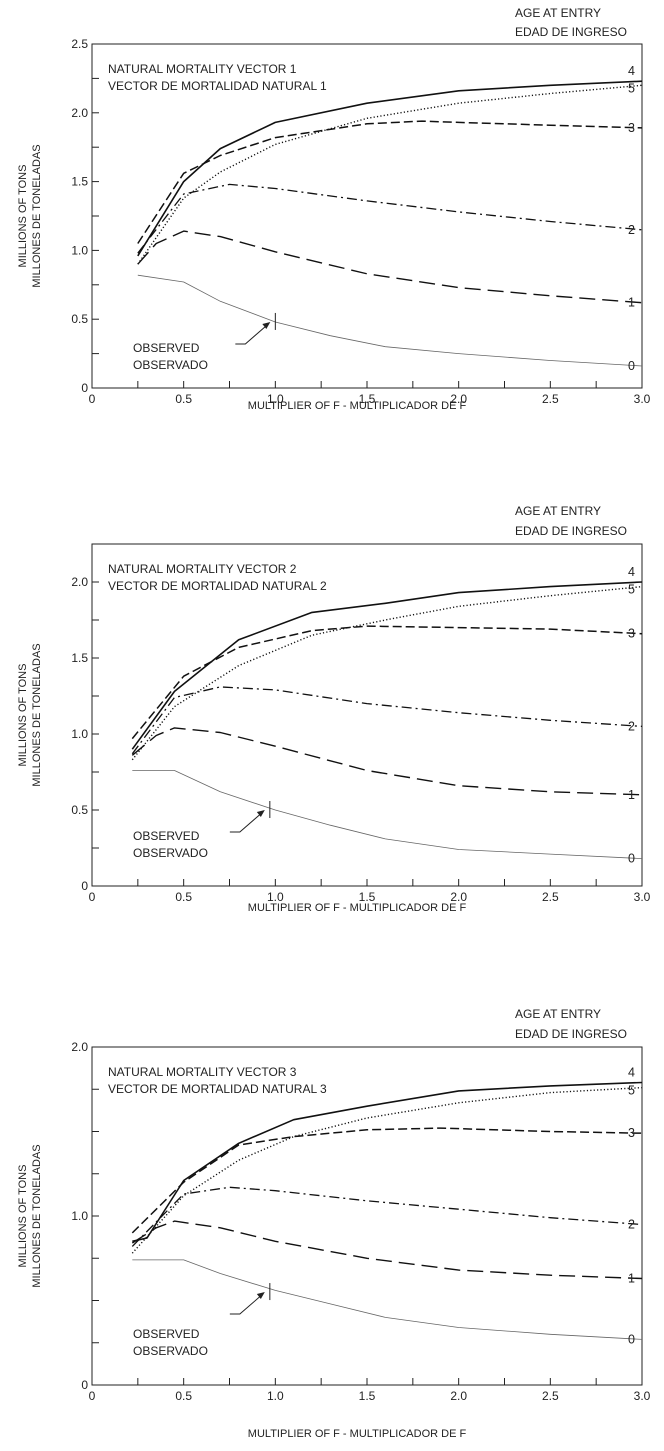  Describe the element at coordinates (202, 569) in the screenshot. I see `vector-title-en: NATURAL MORTALITY VECTOR 2` at that location.